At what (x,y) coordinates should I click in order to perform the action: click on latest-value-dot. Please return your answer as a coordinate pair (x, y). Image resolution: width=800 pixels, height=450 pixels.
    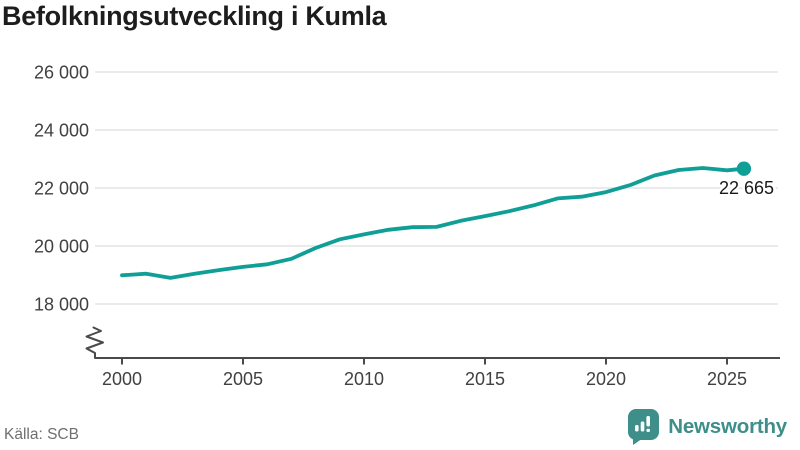
    Looking at the image, I should click on (744, 168).